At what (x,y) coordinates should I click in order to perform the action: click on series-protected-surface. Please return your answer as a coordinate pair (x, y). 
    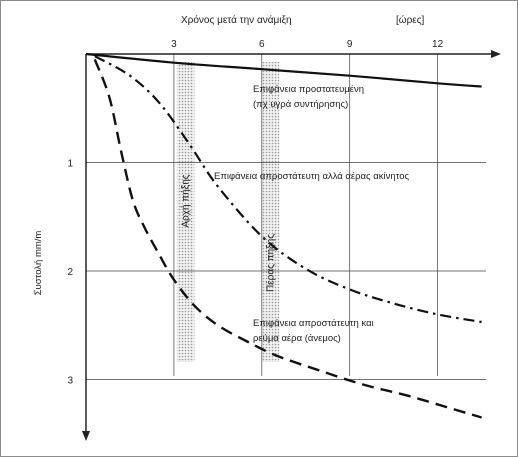
    Looking at the image, I should click on (283, 70).